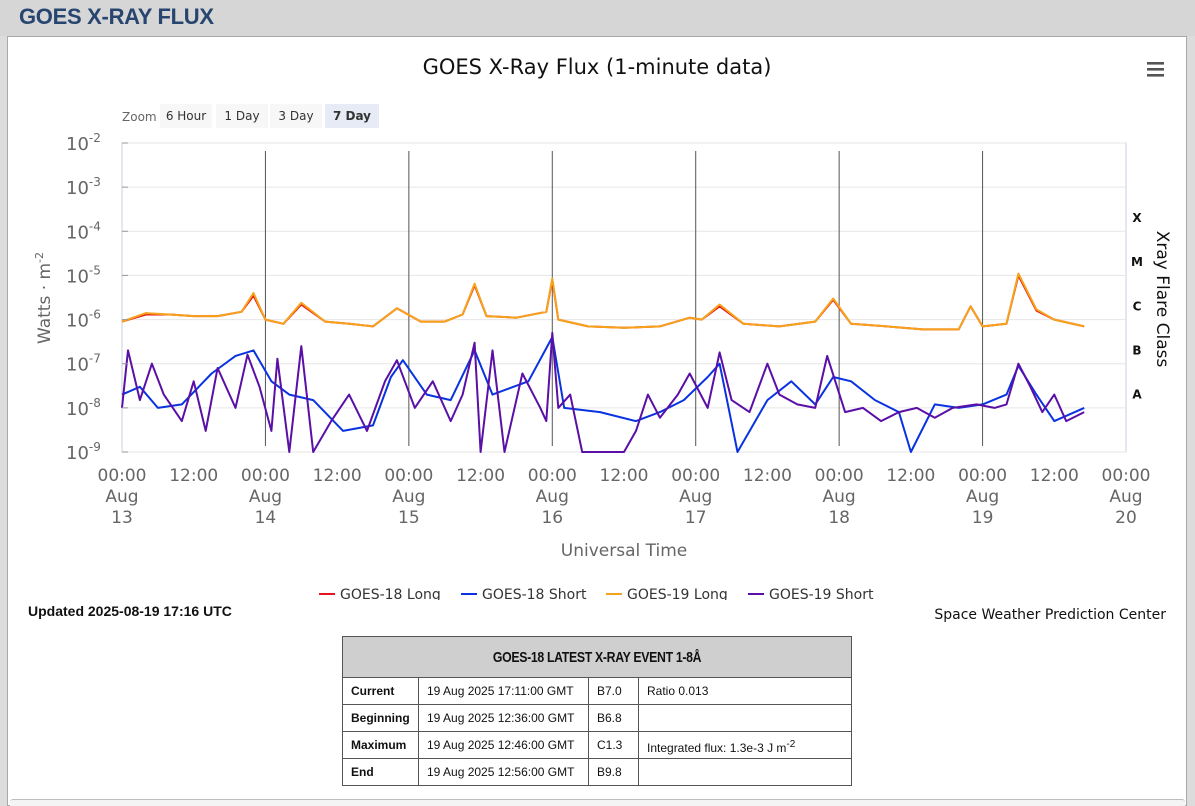 Image resolution: width=1195 pixels, height=806 pixels. I want to click on flare-class-label: X, so click(1137, 218).